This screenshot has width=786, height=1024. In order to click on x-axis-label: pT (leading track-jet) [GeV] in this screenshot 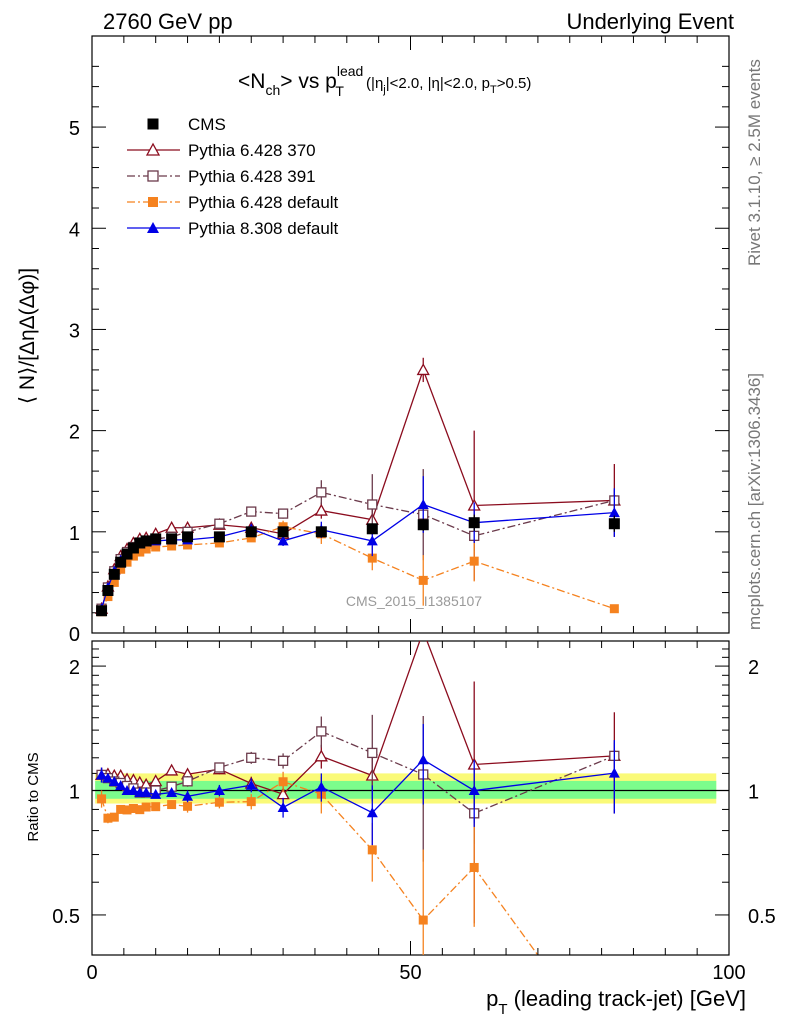, I will do `click(616, 1002)`.